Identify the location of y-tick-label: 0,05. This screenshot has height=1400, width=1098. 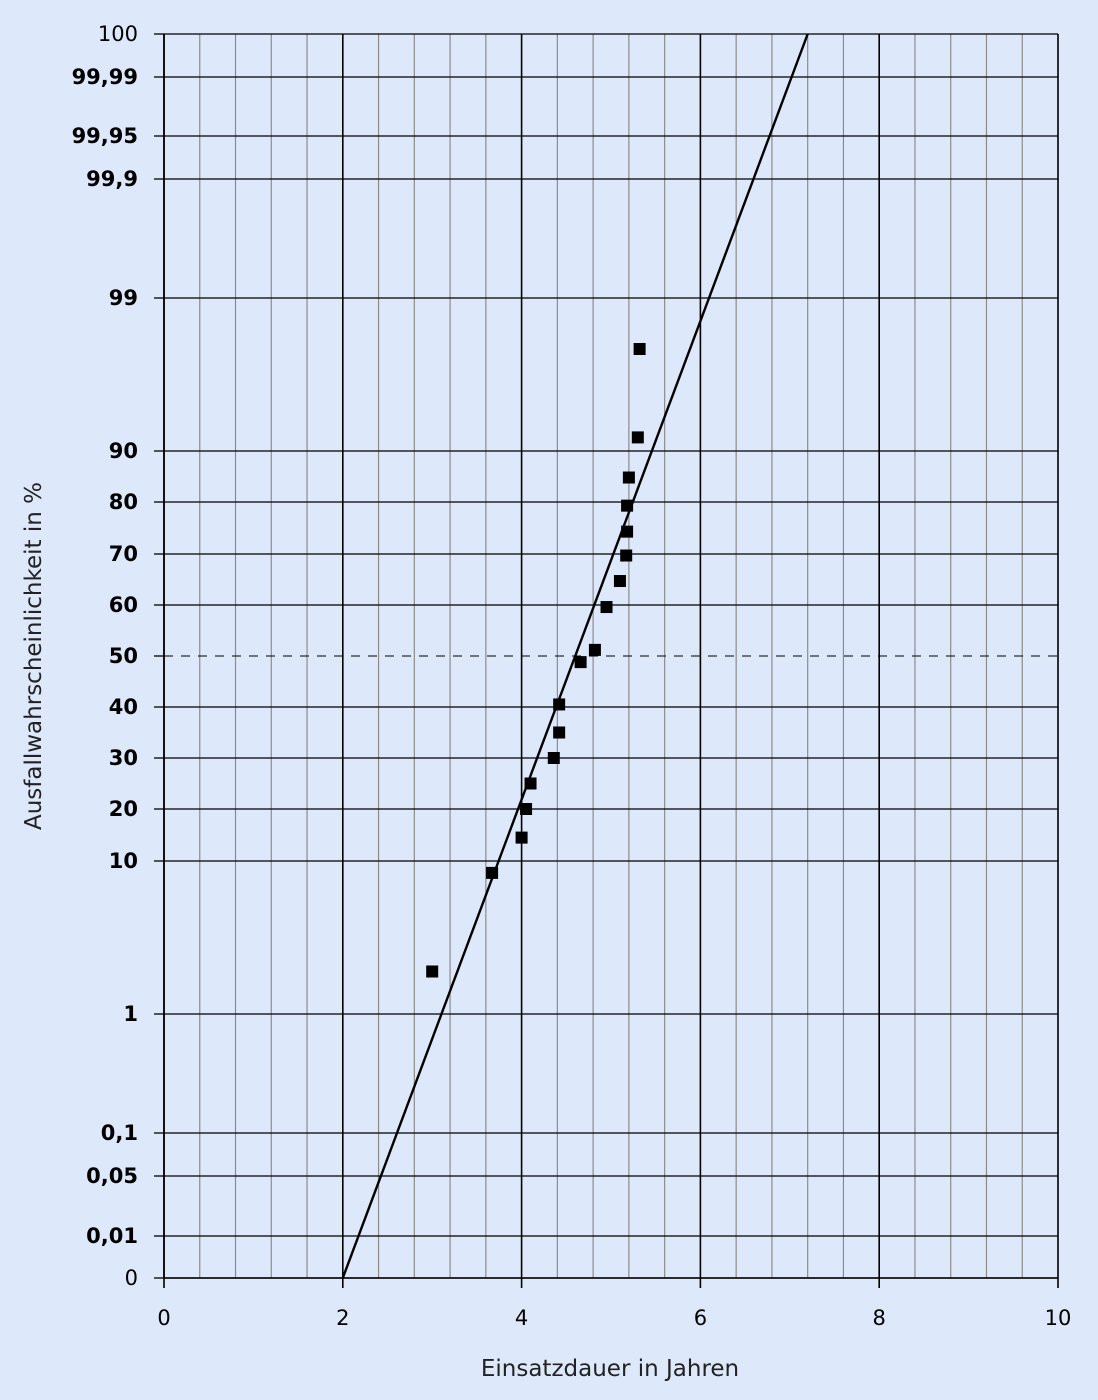
(112, 1176).